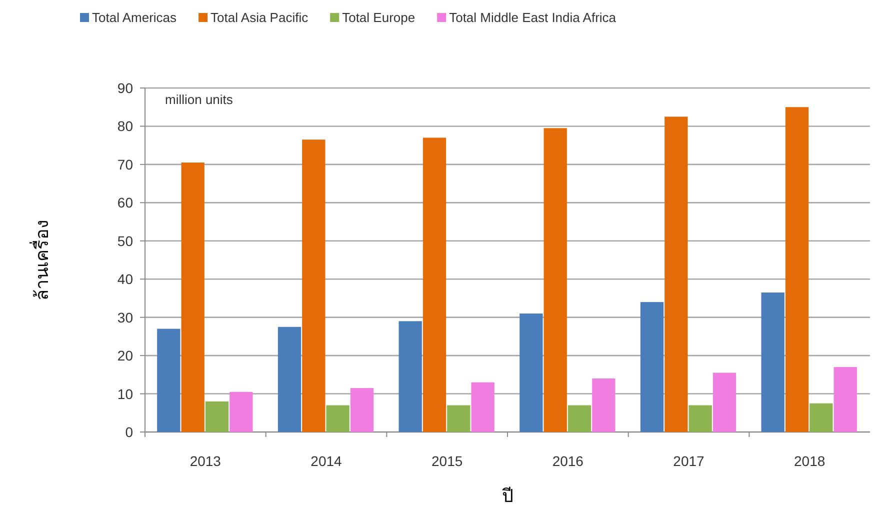 This screenshot has height=516, width=885. I want to click on legend-label: Total Americas, so click(135, 17).